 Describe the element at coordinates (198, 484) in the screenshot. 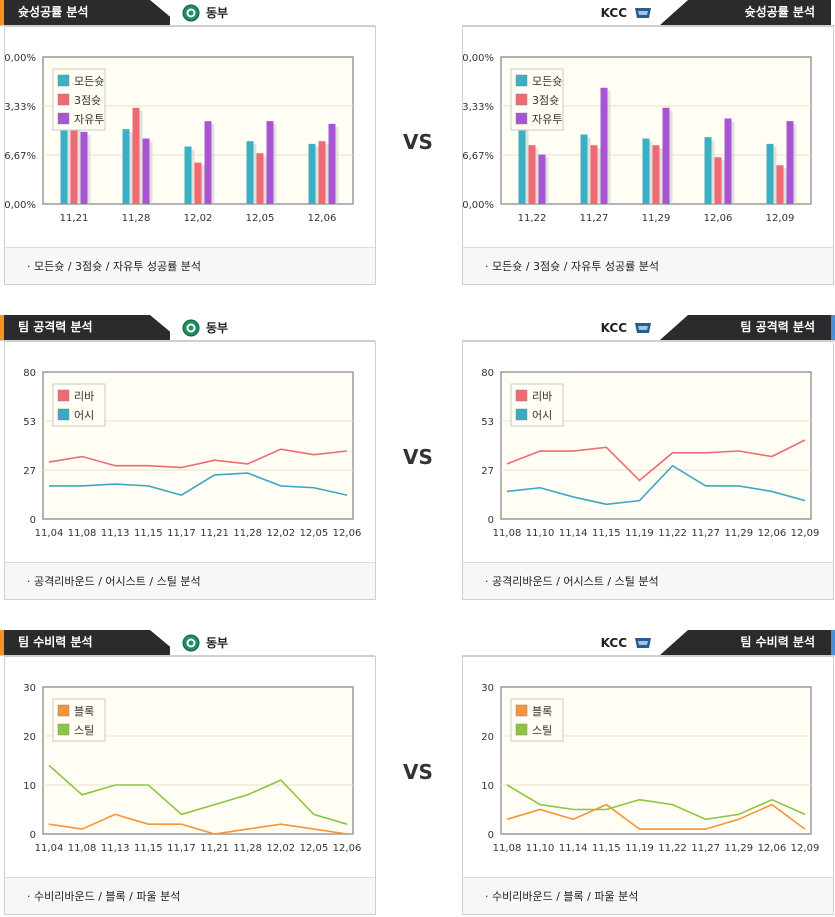

I see `line-어시` at that location.